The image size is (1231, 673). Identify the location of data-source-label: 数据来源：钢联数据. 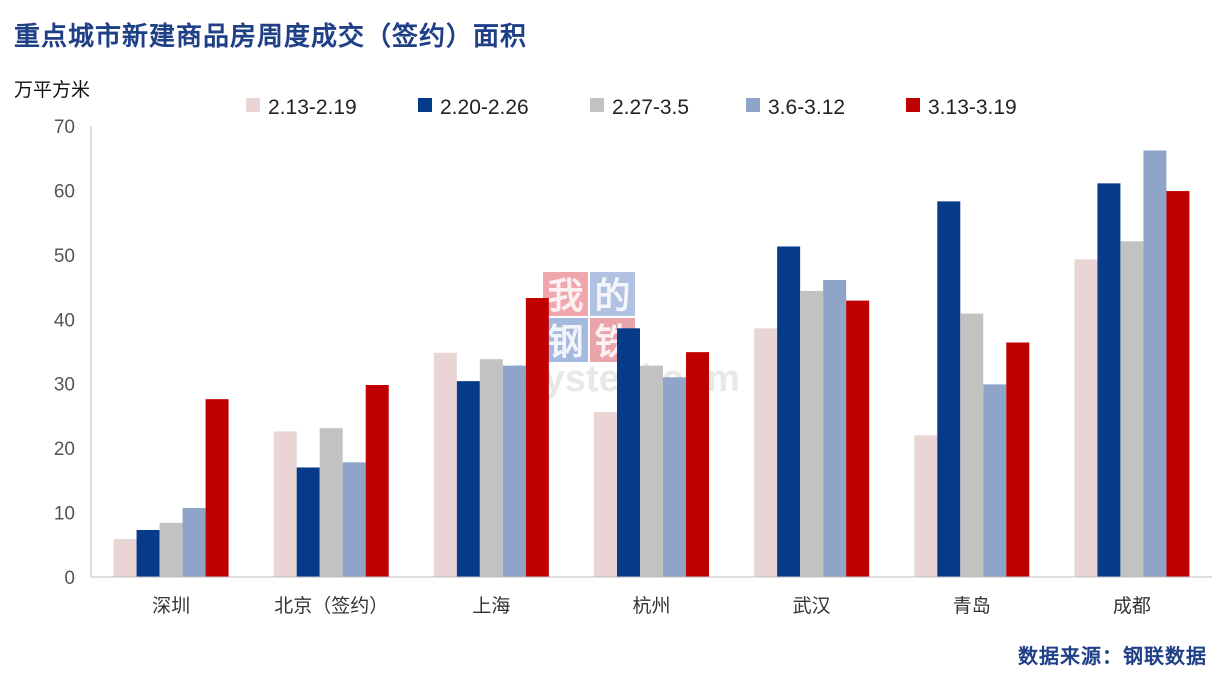
(1112, 656).